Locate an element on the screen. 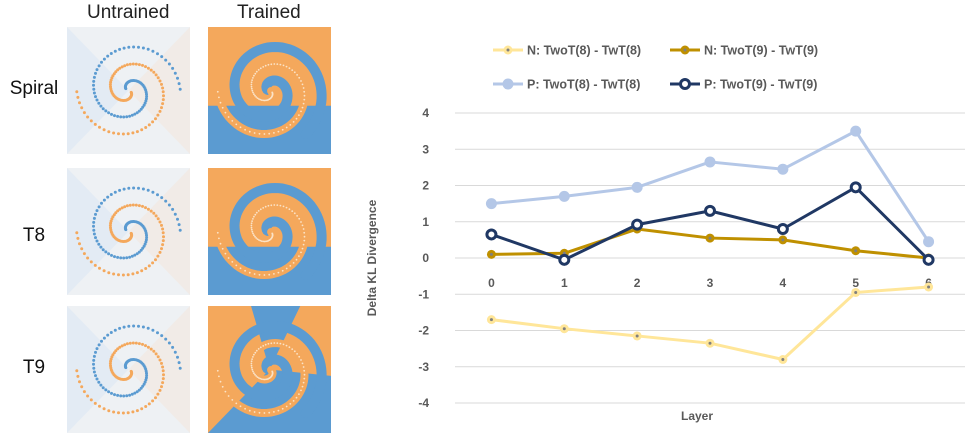  y-tick-label: 3 is located at coordinates (425, 149).